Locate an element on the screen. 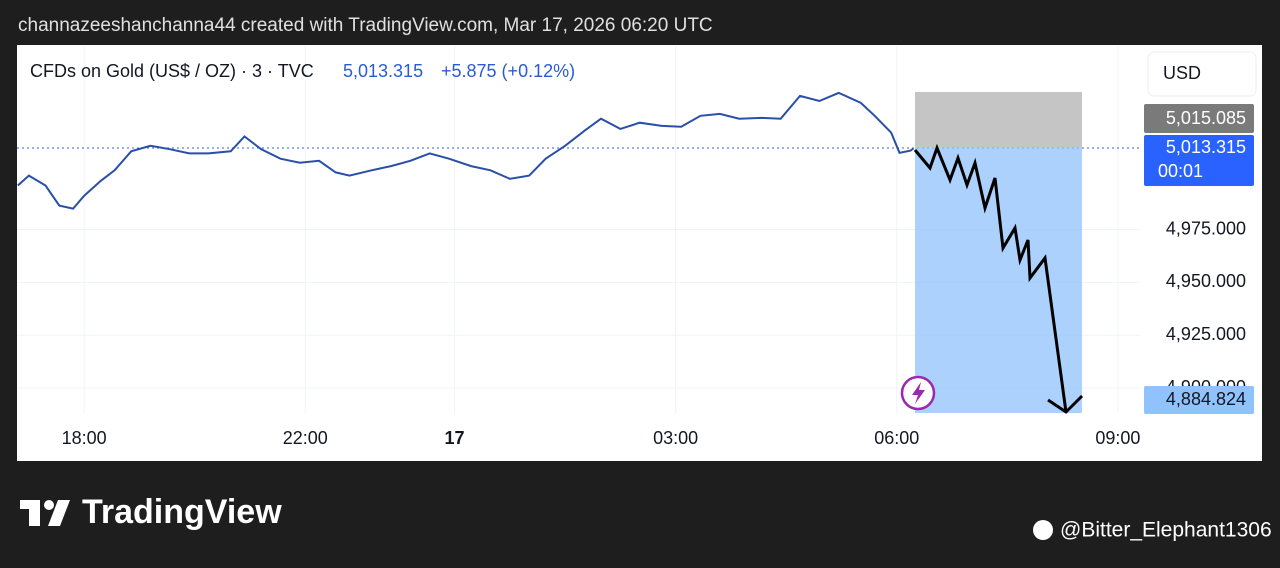  plot is located at coordinates (465, 150).